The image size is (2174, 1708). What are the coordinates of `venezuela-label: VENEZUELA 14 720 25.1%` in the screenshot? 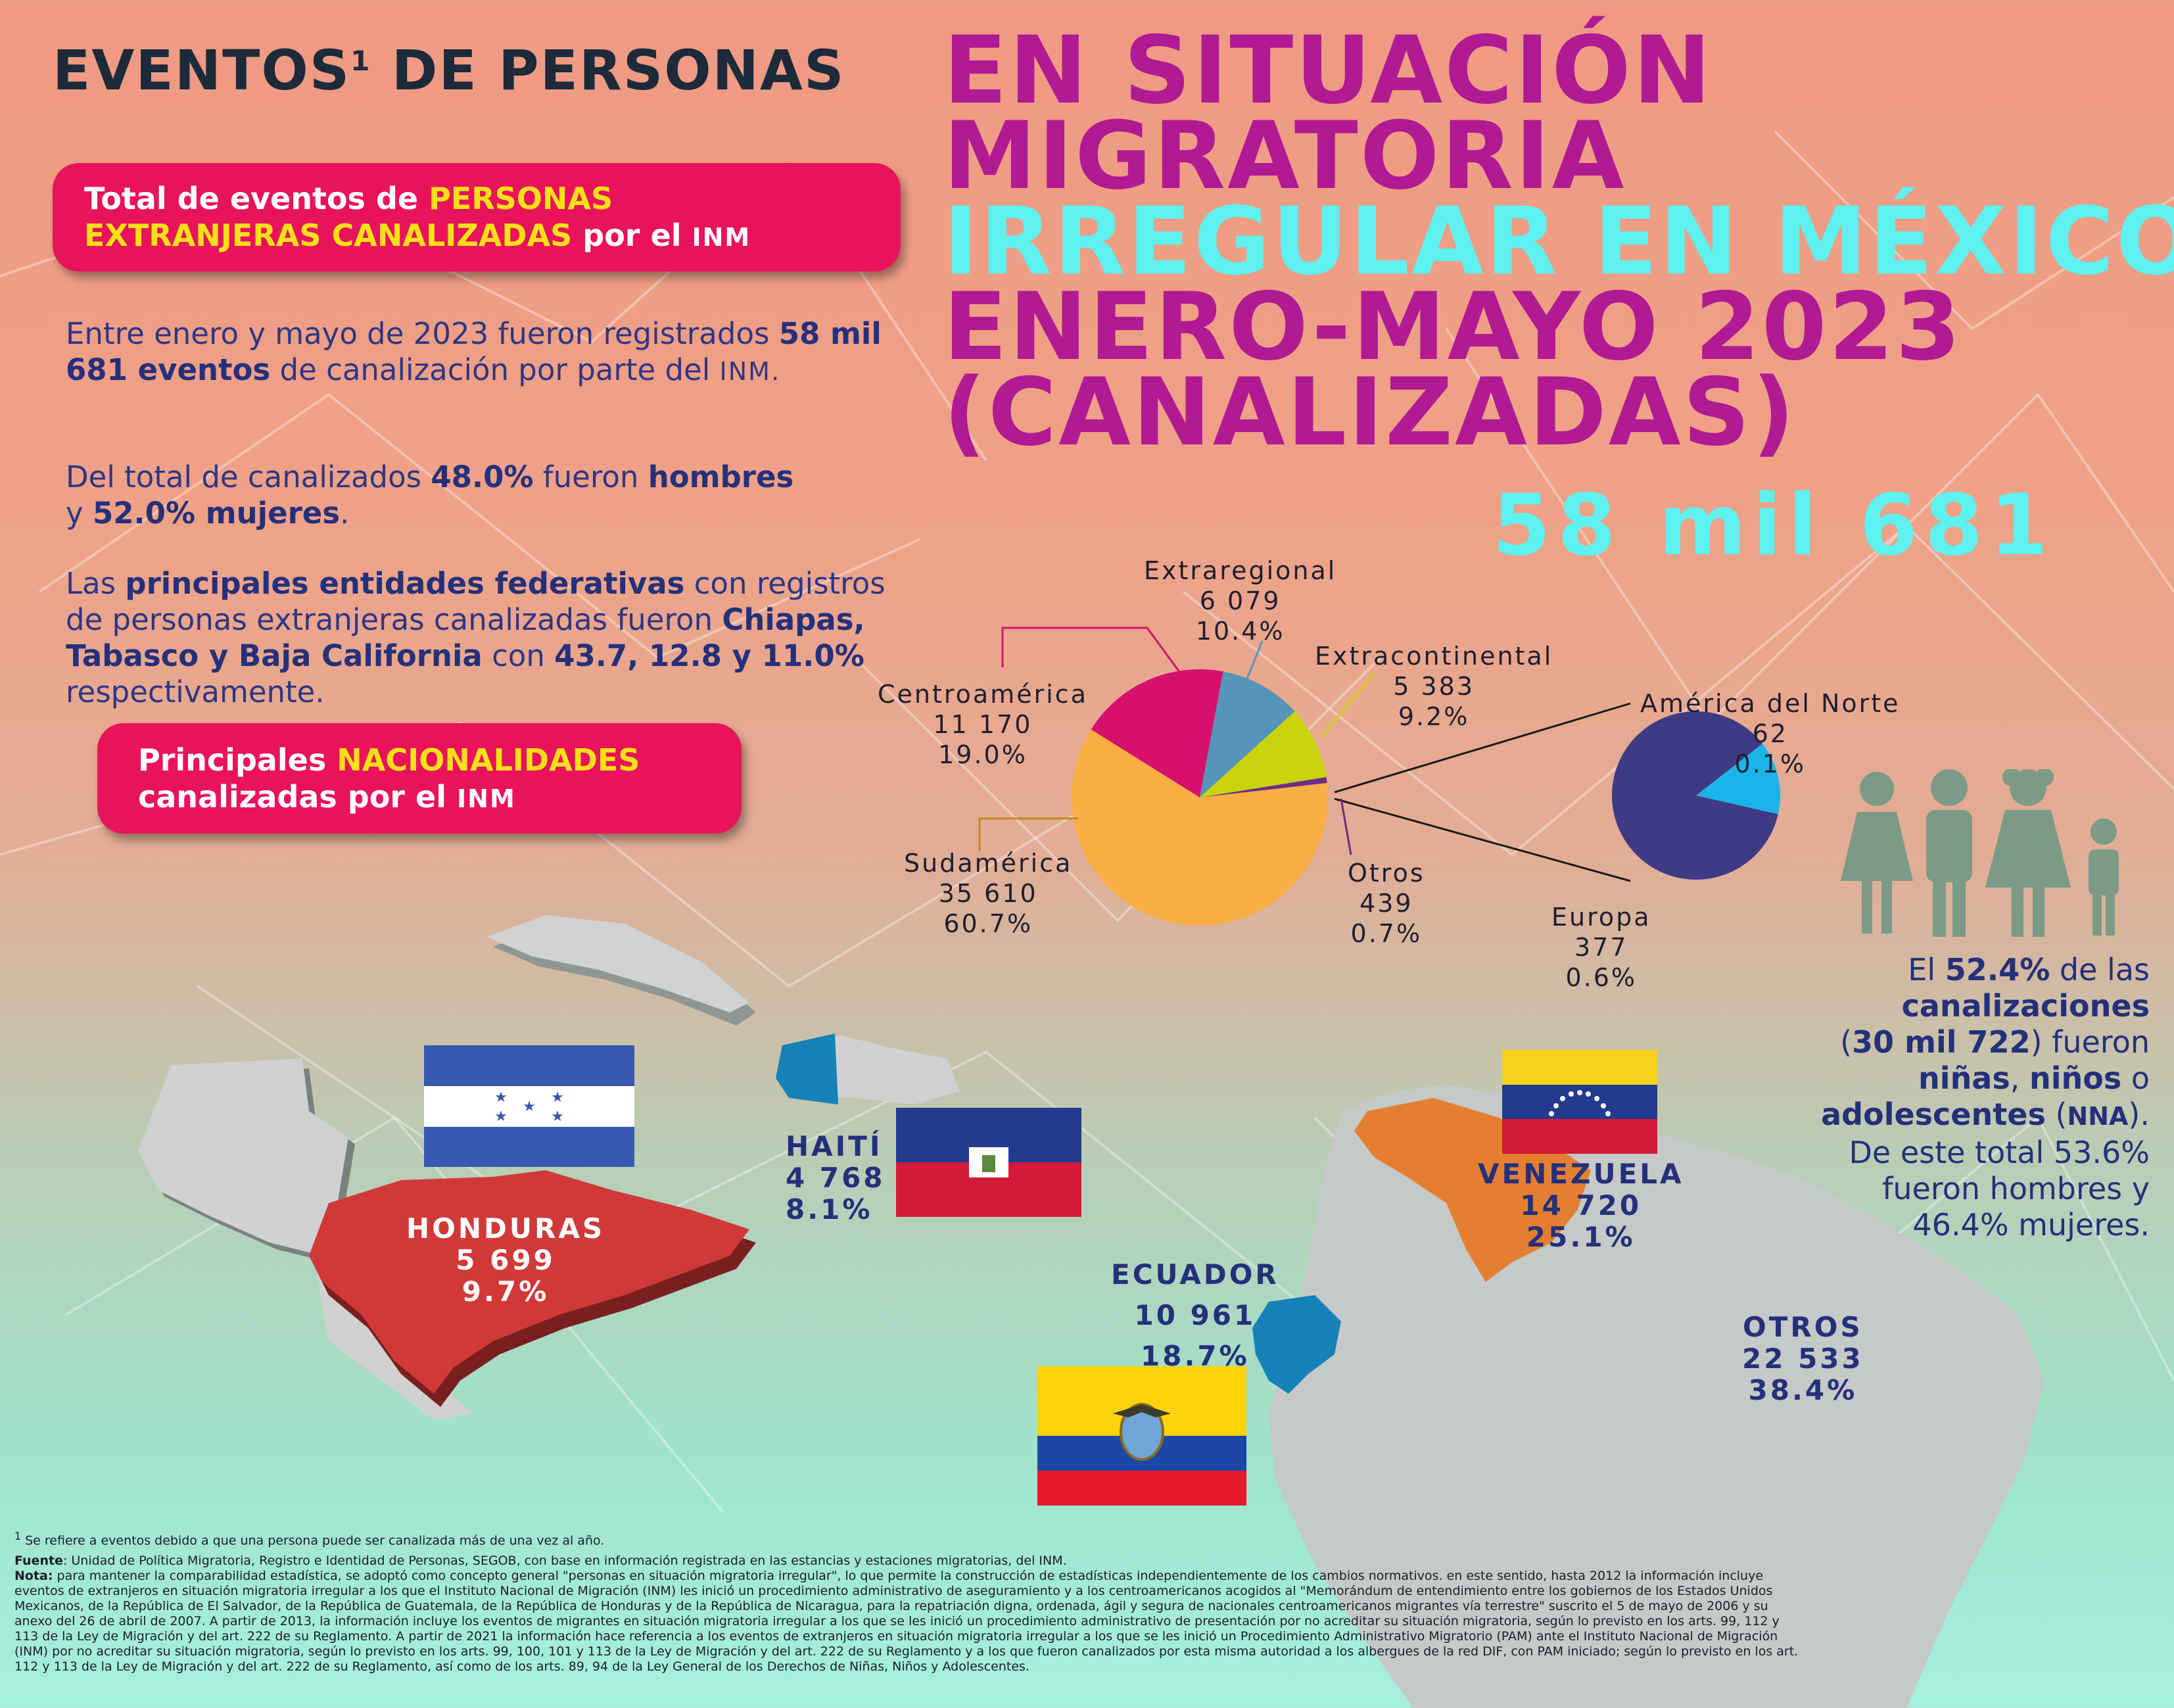 It's located at (1581, 1205).